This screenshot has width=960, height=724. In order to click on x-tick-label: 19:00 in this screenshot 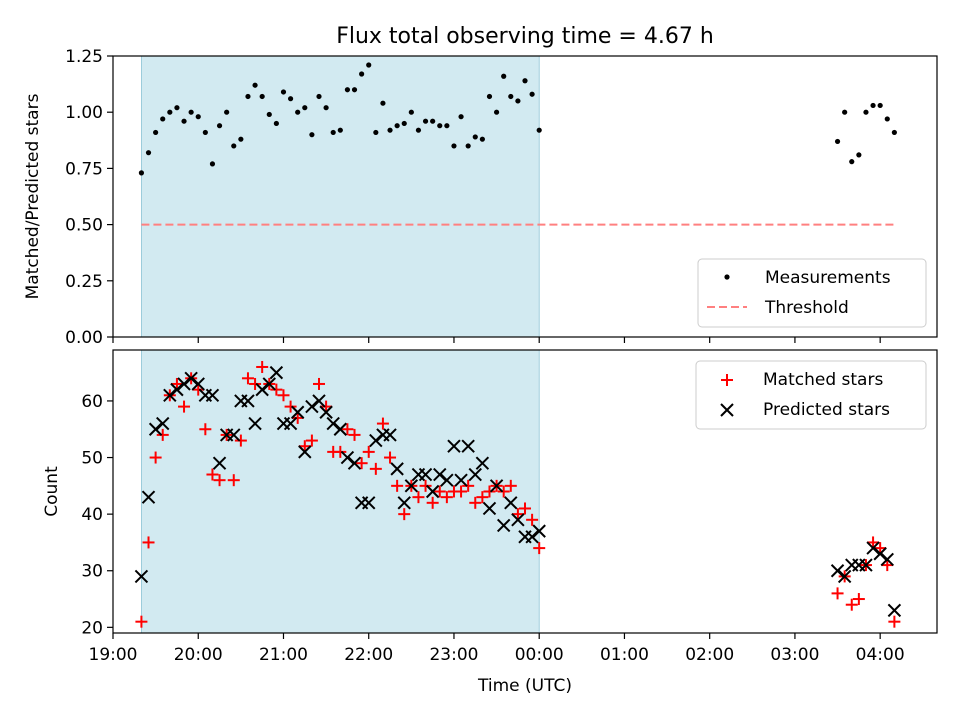, I will do `click(113, 655)`.